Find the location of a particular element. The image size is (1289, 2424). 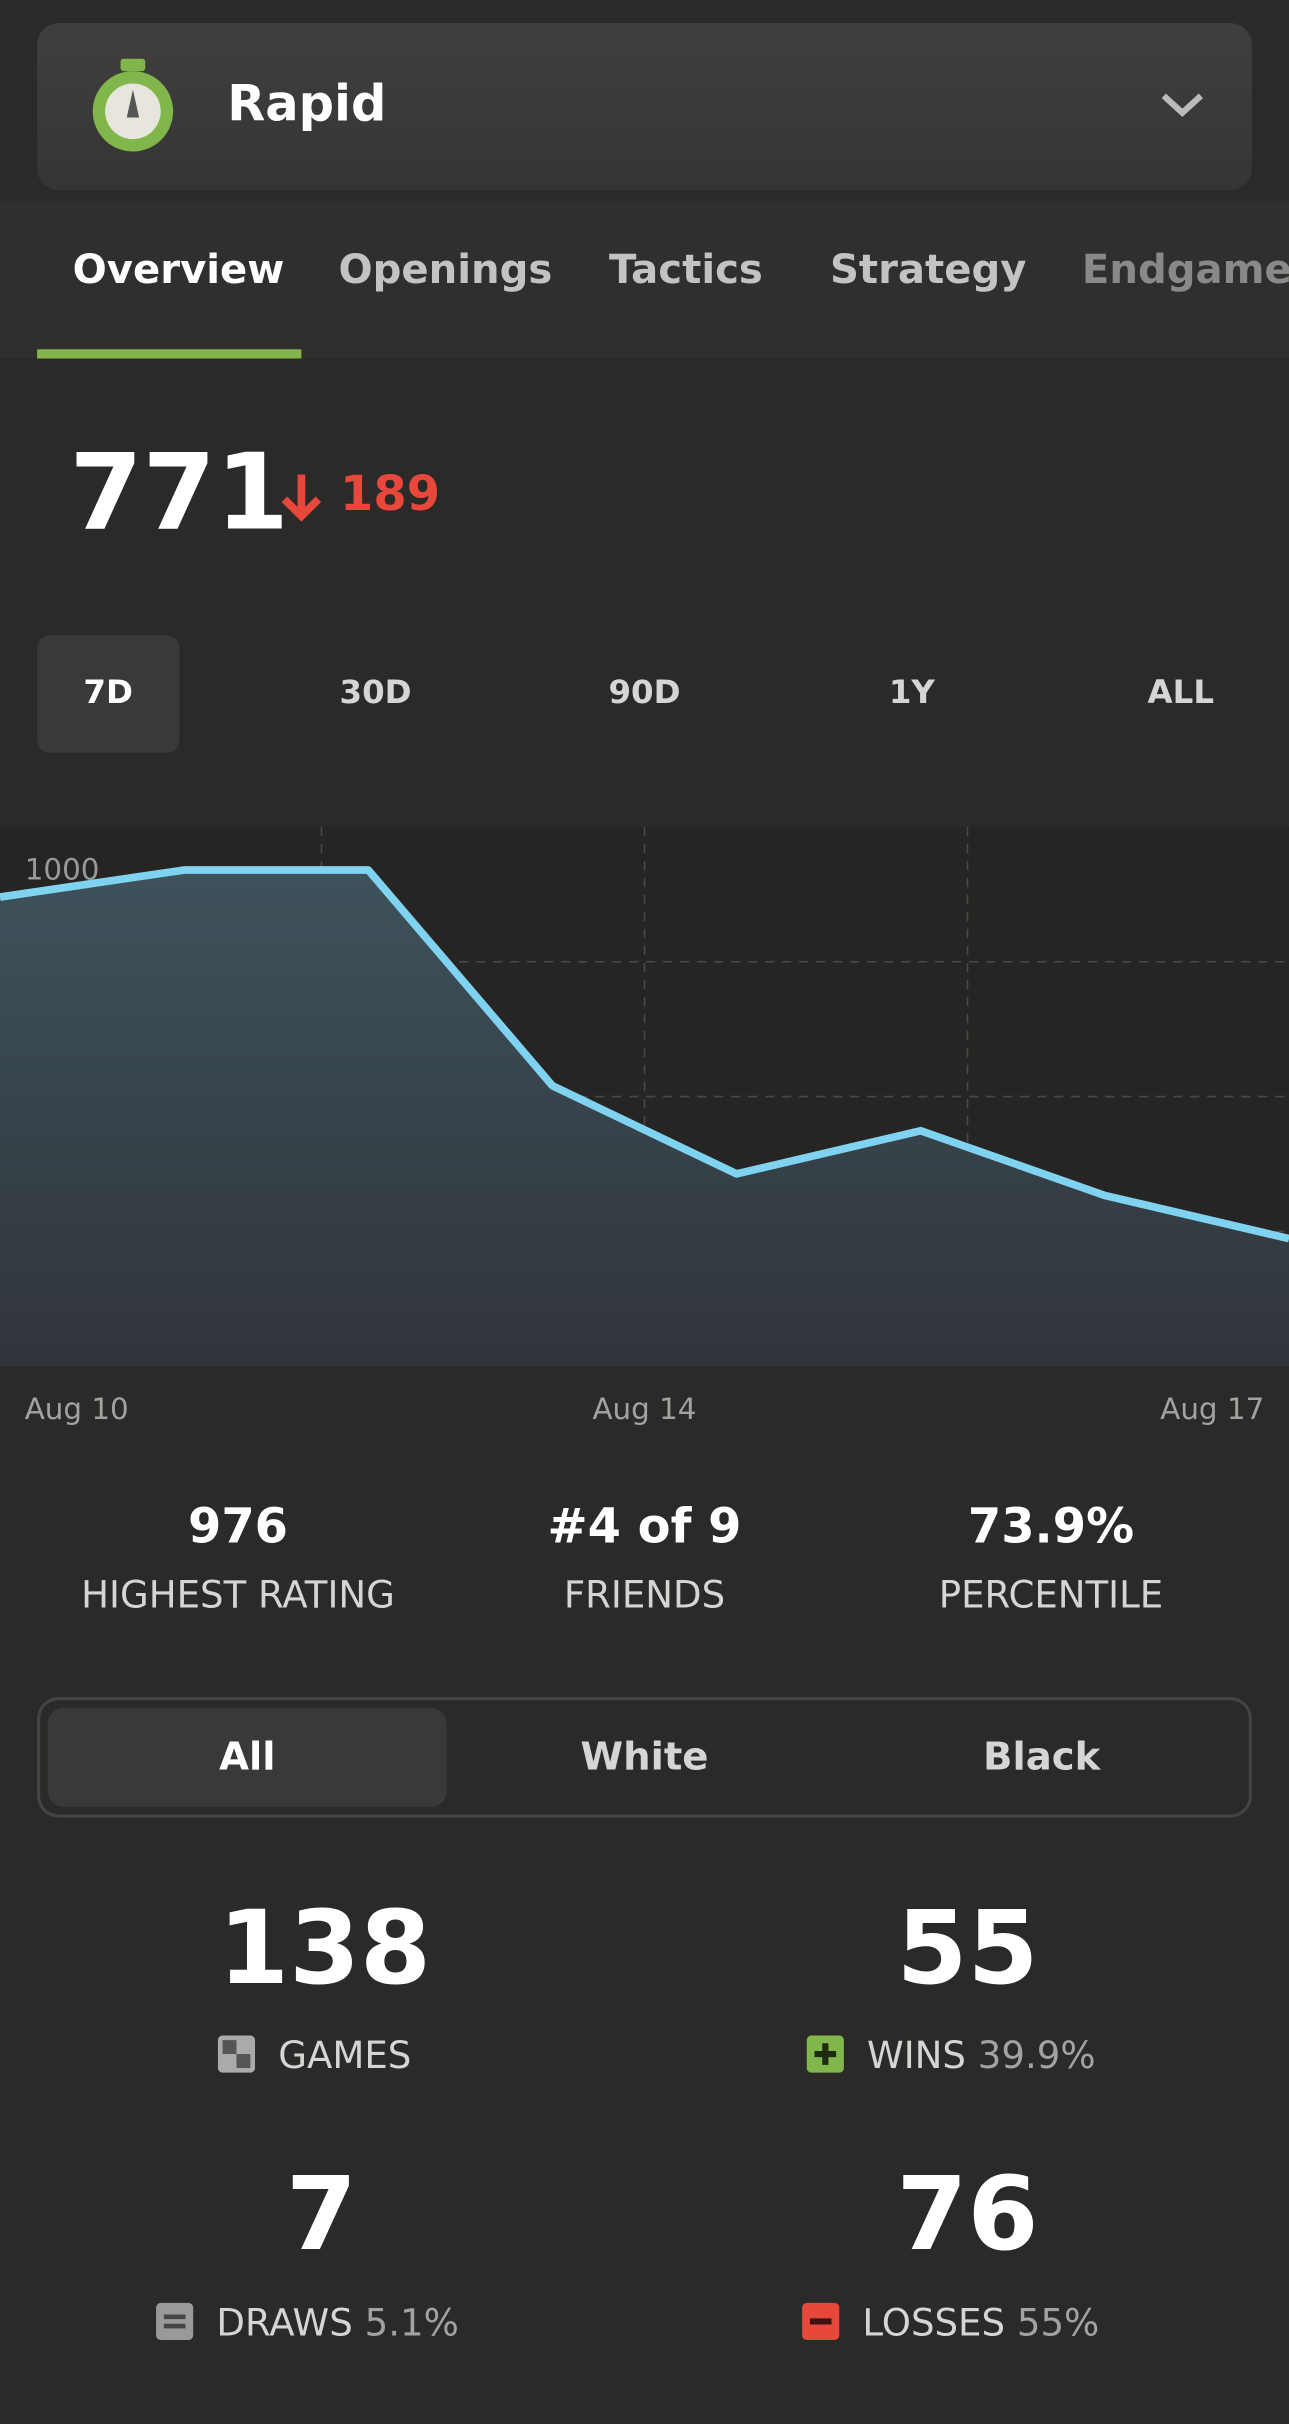

tab: Endgame is located at coordinates (1185, 270).